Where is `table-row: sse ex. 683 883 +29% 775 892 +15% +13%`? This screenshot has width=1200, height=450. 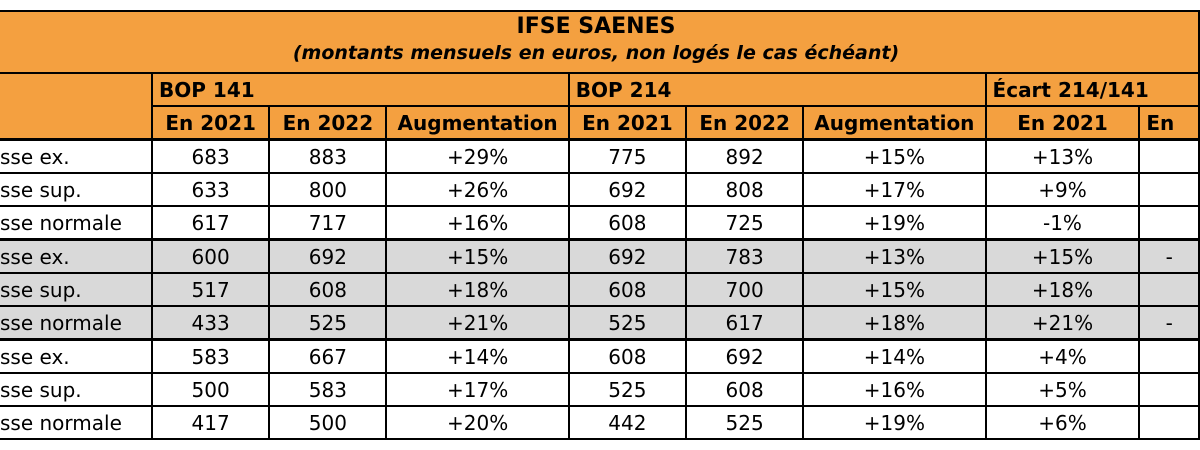
table-row: sse ex. 683 883 +29% 775 892 +15% +13% is located at coordinates (600, 156).